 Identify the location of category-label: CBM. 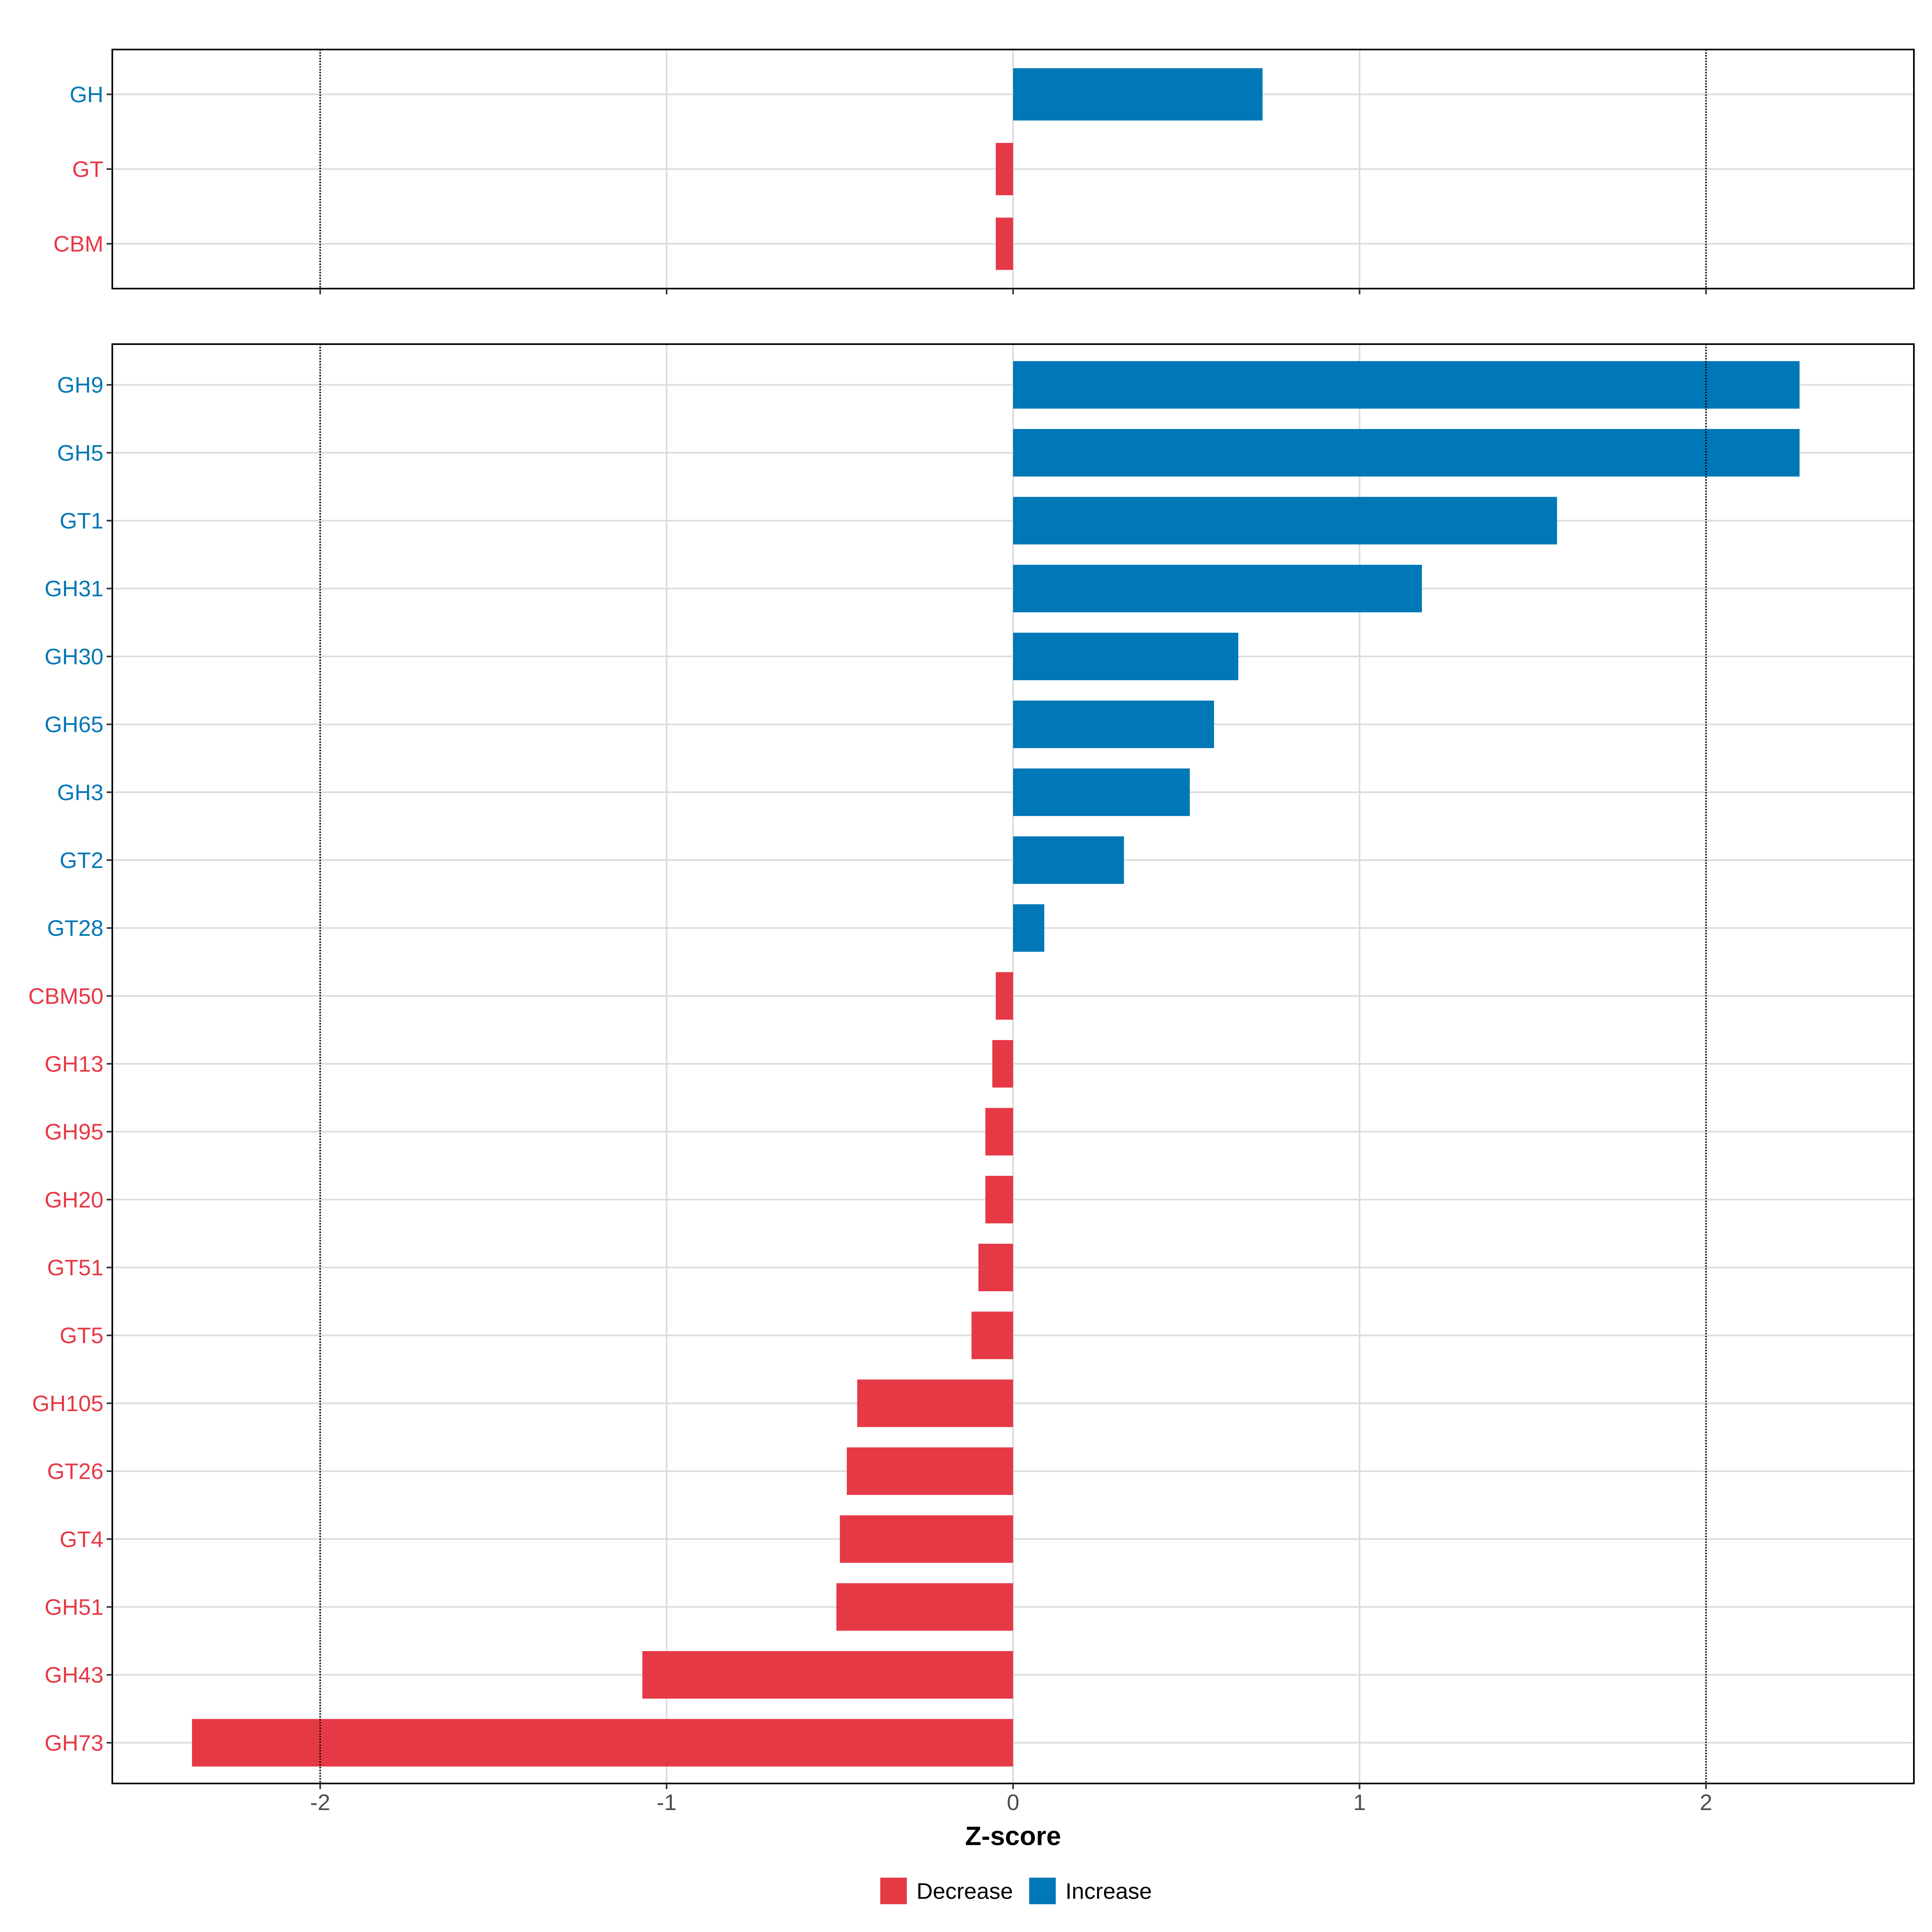
(78, 243).